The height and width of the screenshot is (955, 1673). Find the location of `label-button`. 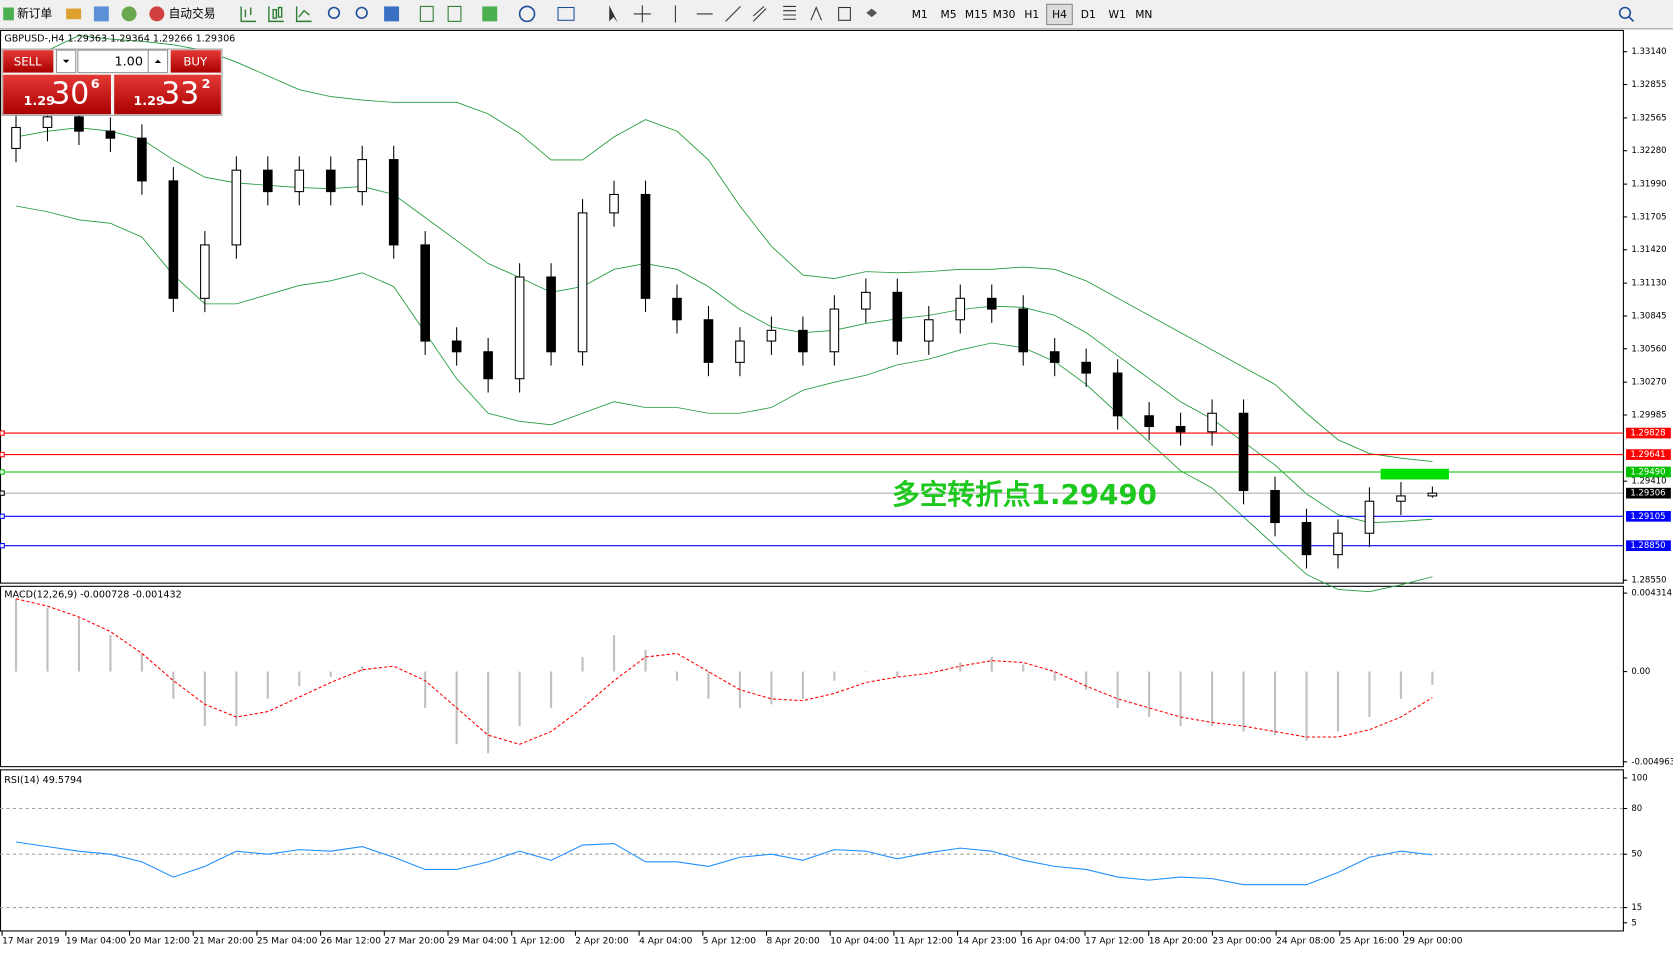

label-button is located at coordinates (844, 13).